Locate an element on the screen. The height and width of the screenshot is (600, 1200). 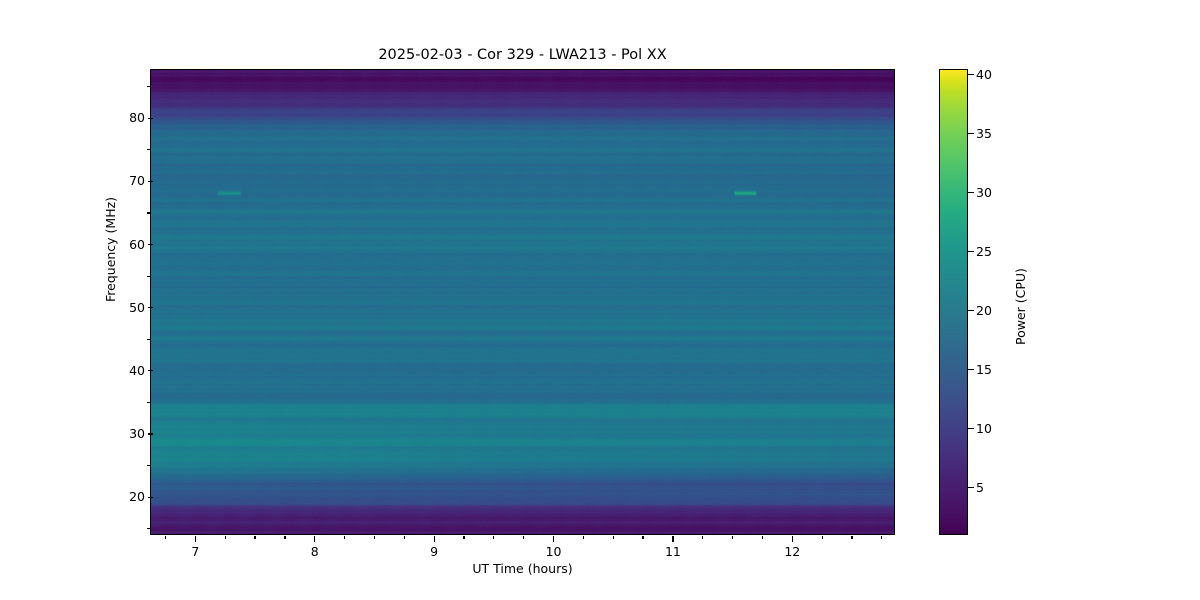
colorbar-gradient is located at coordinates (953, 302).